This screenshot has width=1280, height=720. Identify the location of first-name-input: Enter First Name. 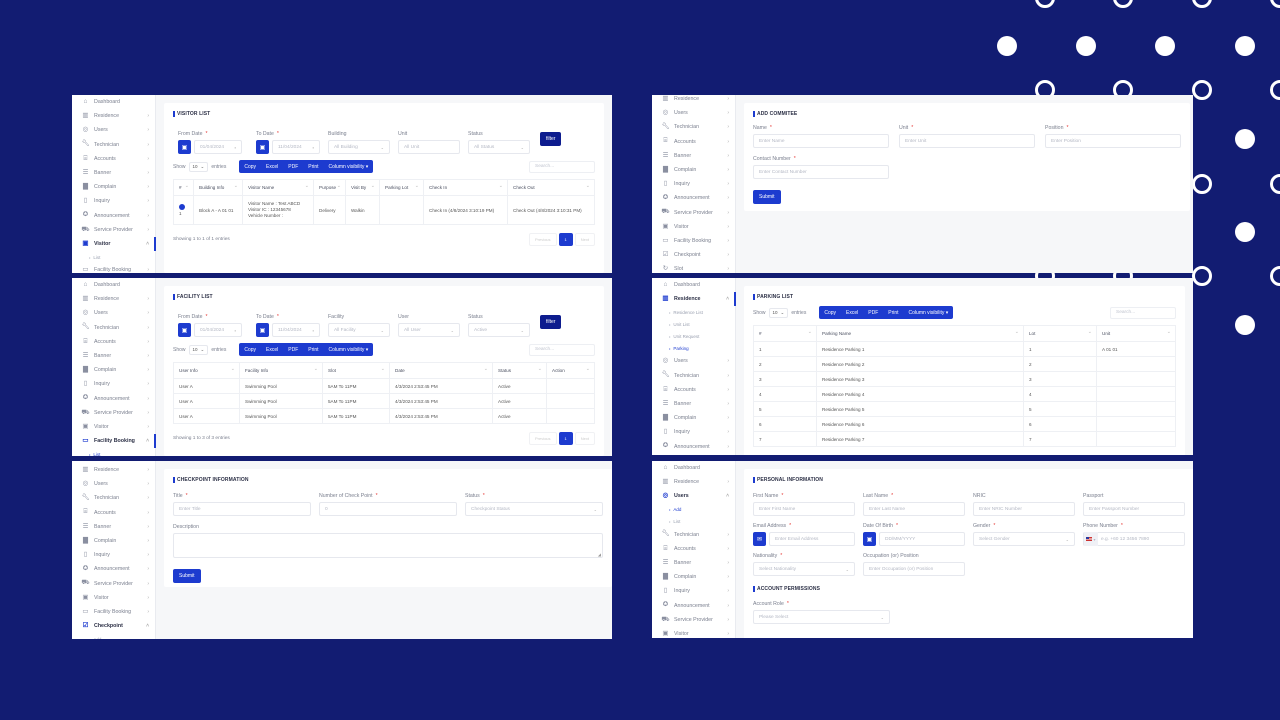
(804, 509).